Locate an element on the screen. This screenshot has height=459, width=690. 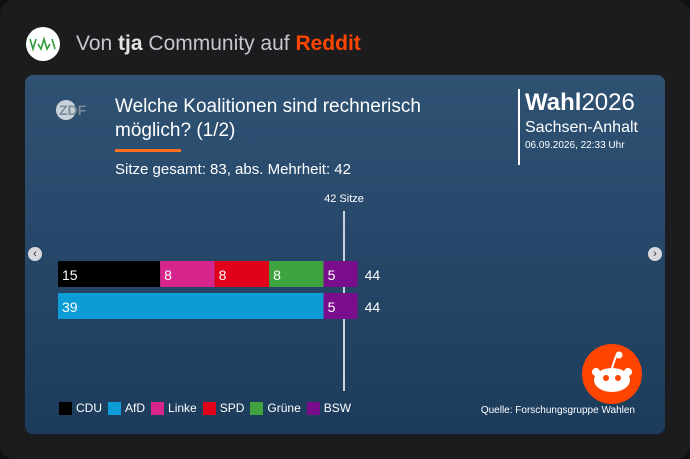
community-avatar is located at coordinates (43, 44).